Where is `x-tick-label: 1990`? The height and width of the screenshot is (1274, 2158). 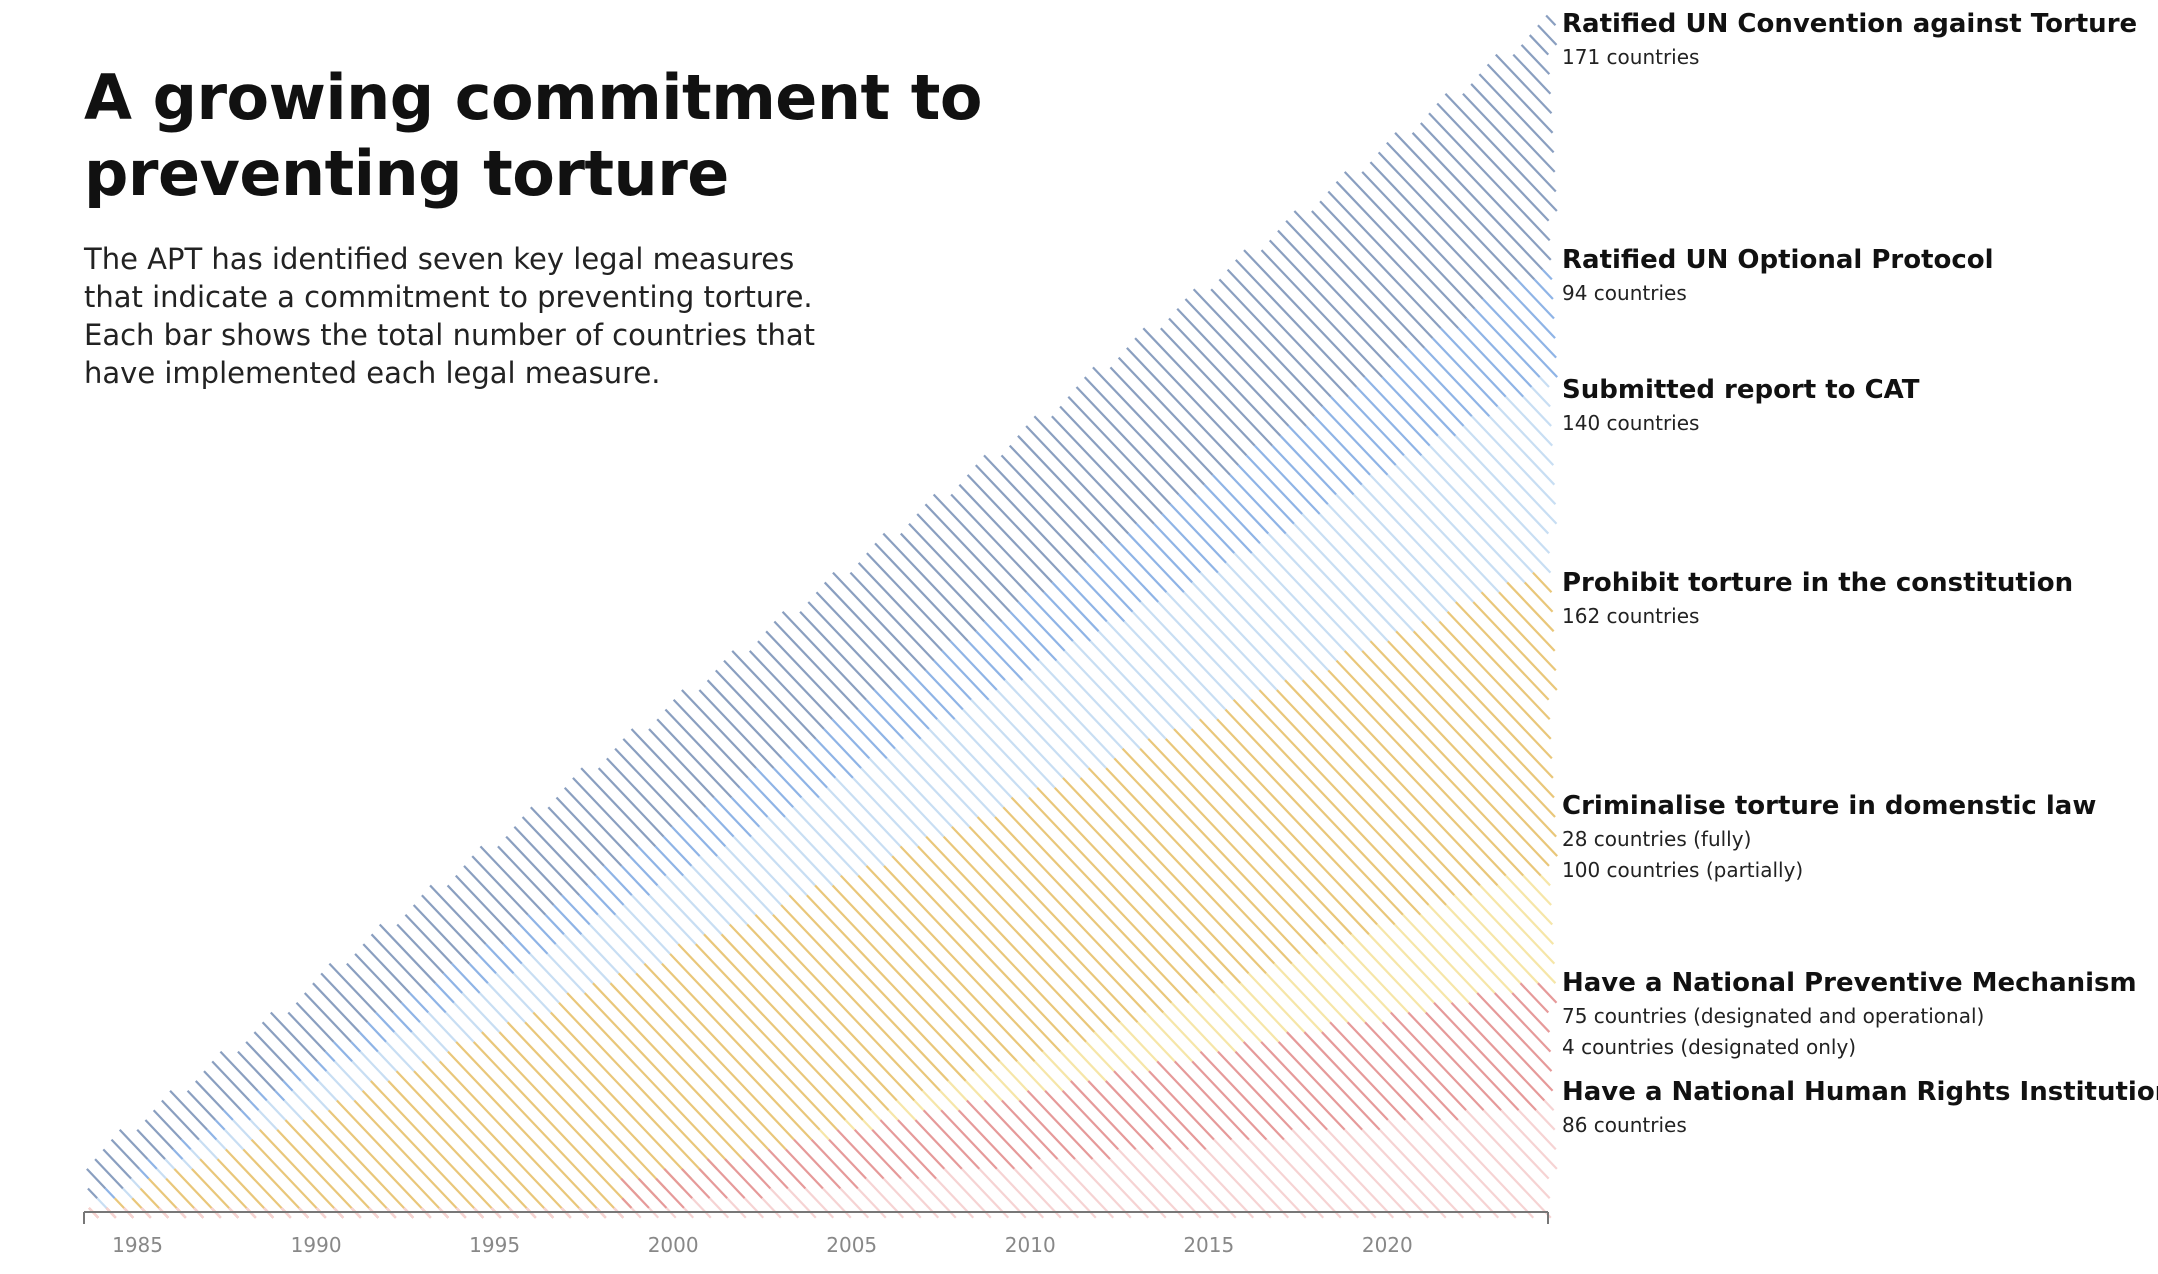
x-tick-label: 1990 is located at coordinates (316, 1245).